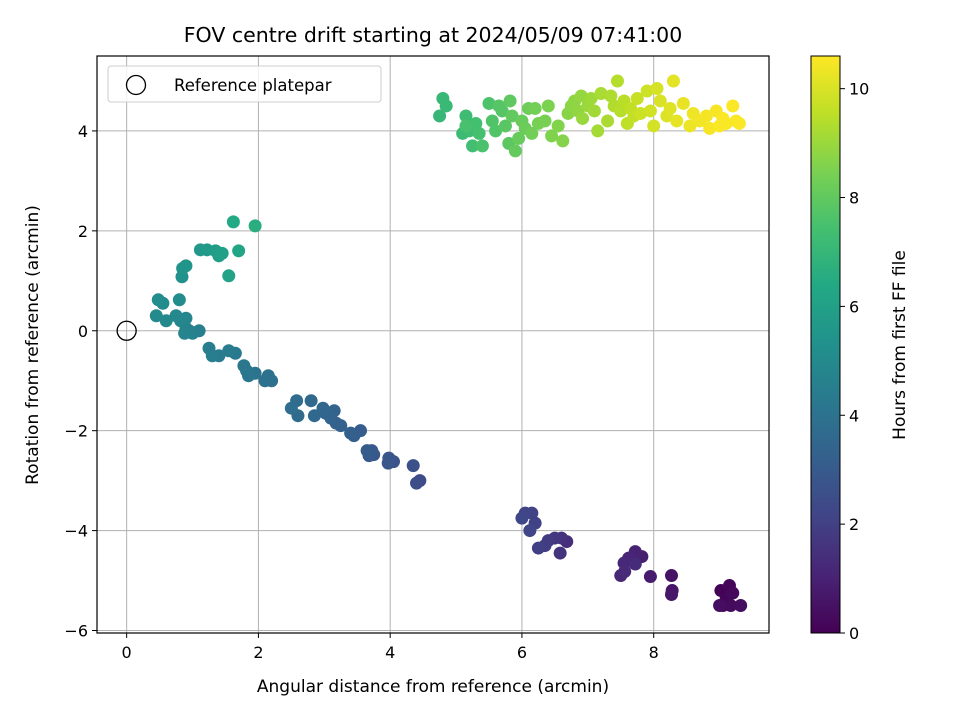  What do you see at coordinates (83, 231) in the screenshot?
I see `y-tick-label: 2` at bounding box center [83, 231].